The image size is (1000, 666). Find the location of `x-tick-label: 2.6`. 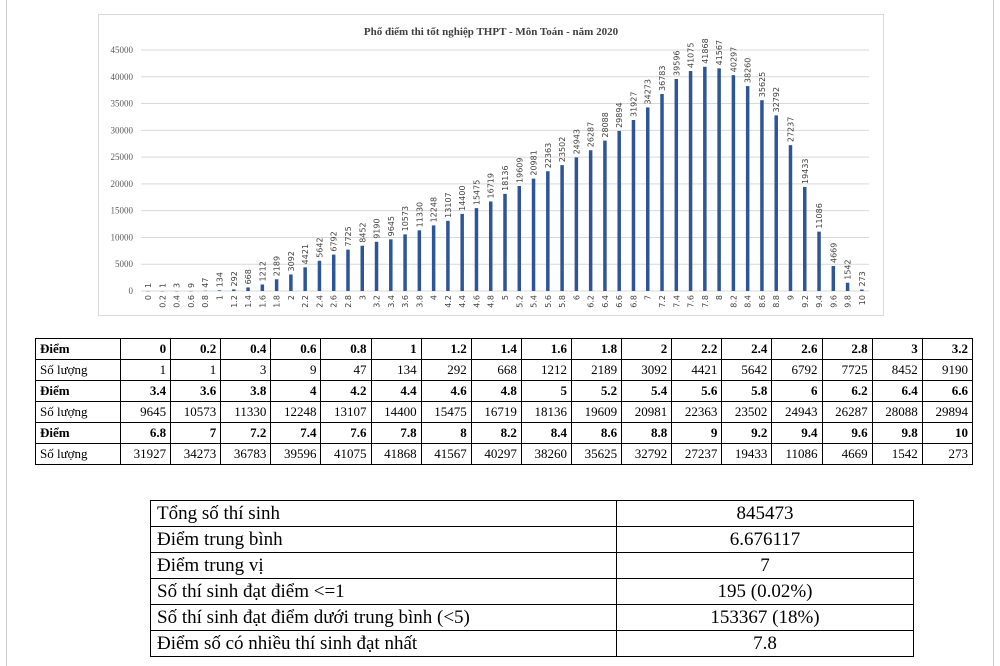

x-tick-label: 2.6 is located at coordinates (334, 301).